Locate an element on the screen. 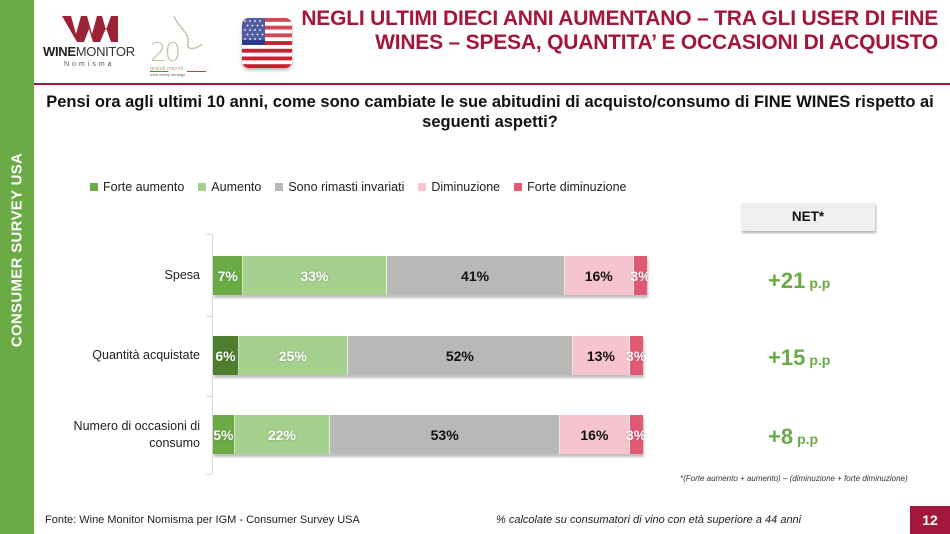 The image size is (950, 534). net-value: +21 p.p is located at coordinates (799, 281).